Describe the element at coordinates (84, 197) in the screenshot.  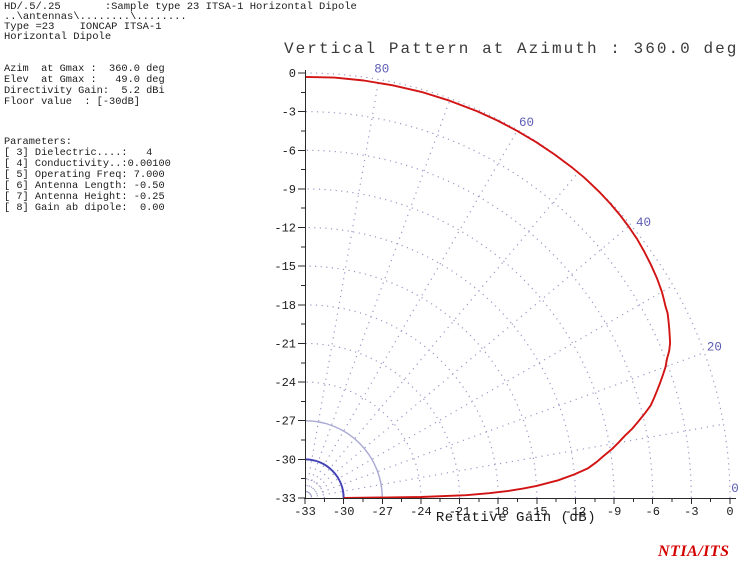
I see `param-antenna-height: [ 7] Antenna Height: -0.25` at that location.